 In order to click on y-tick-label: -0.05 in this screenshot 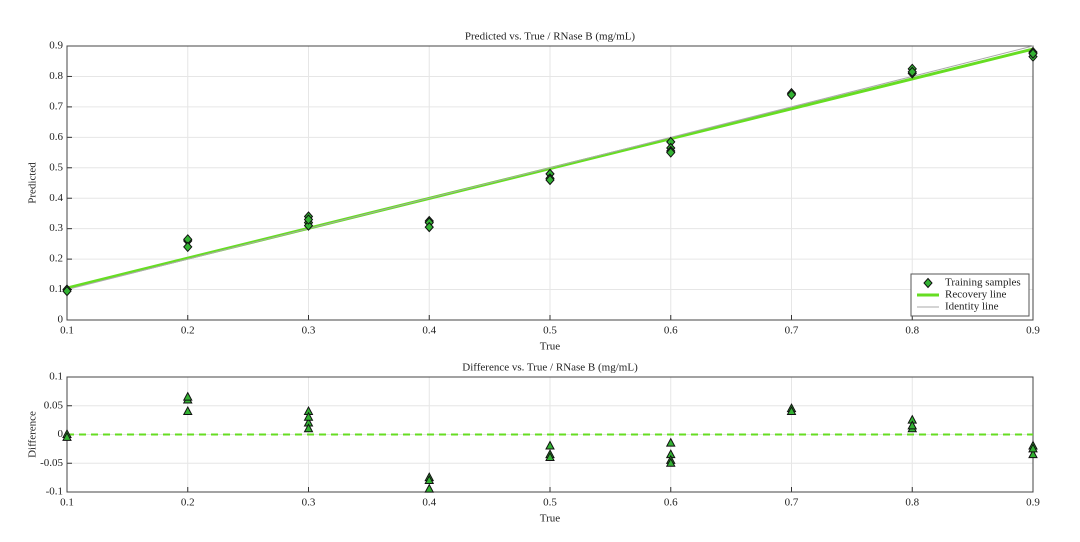, I will do `click(51, 463)`.